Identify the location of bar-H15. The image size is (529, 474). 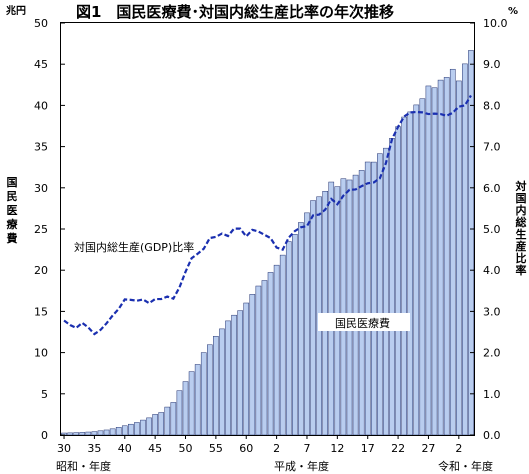
(355, 305).